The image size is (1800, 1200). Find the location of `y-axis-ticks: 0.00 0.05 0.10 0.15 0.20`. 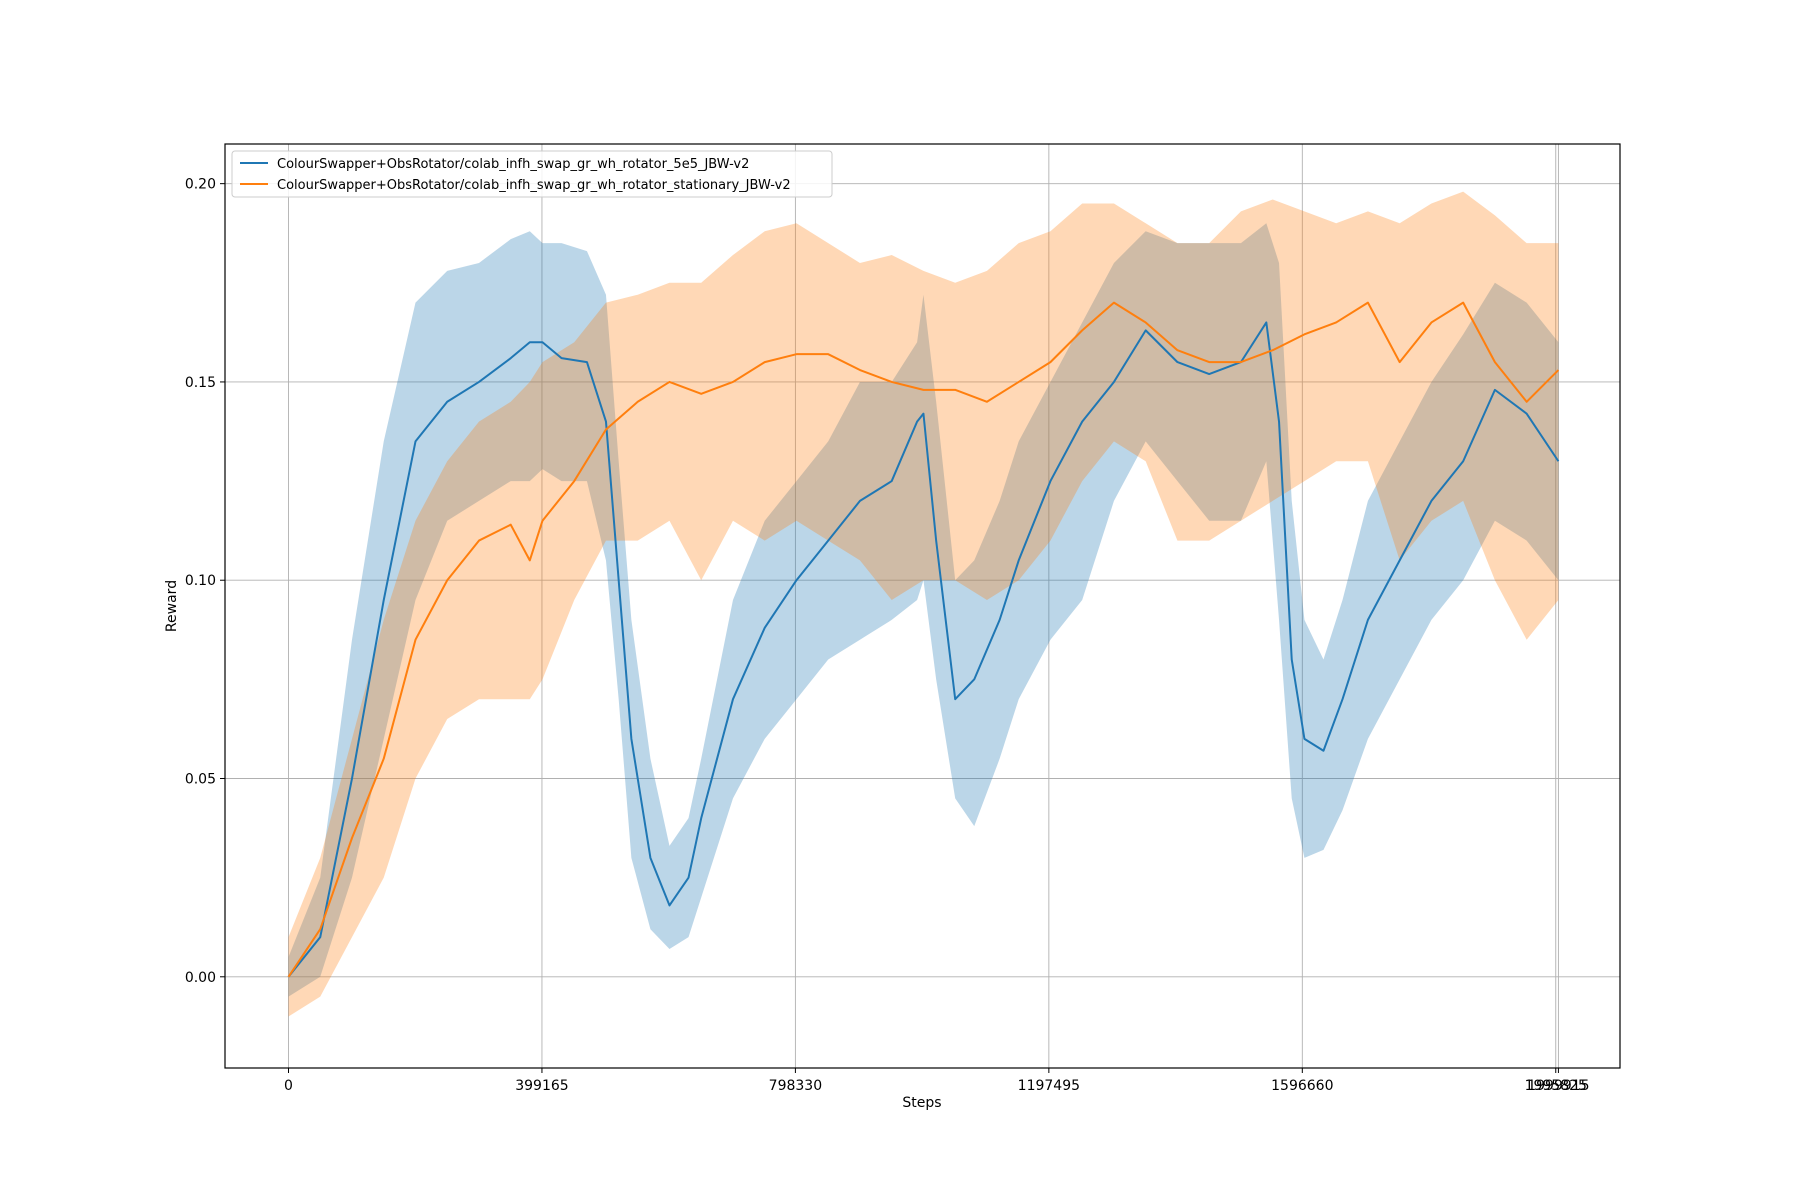

y-axis-ticks: 0.00 0.05 0.10 0.15 0.20 is located at coordinates (205, 581).